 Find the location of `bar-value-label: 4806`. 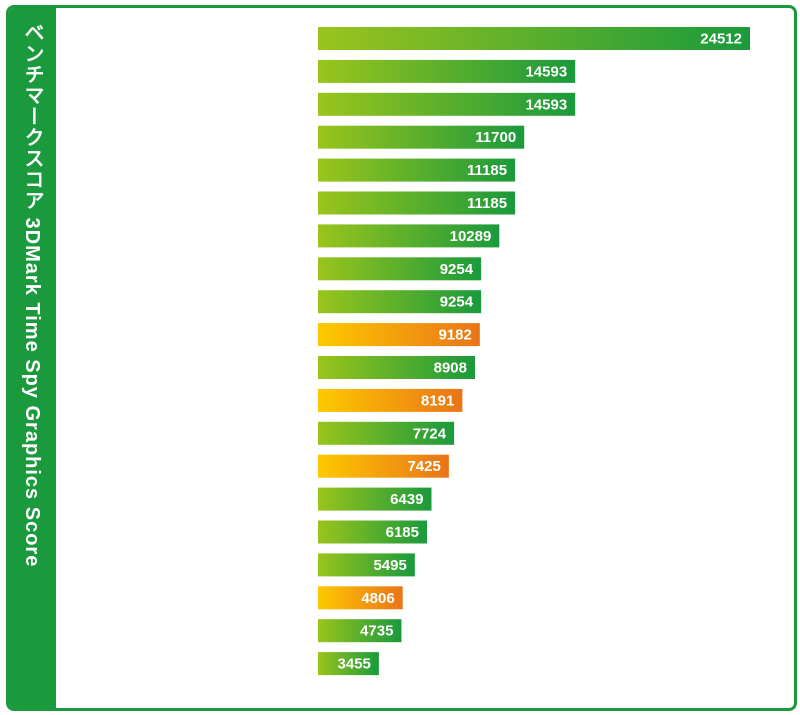

bar-value-label: 4806 is located at coordinates (377, 598).